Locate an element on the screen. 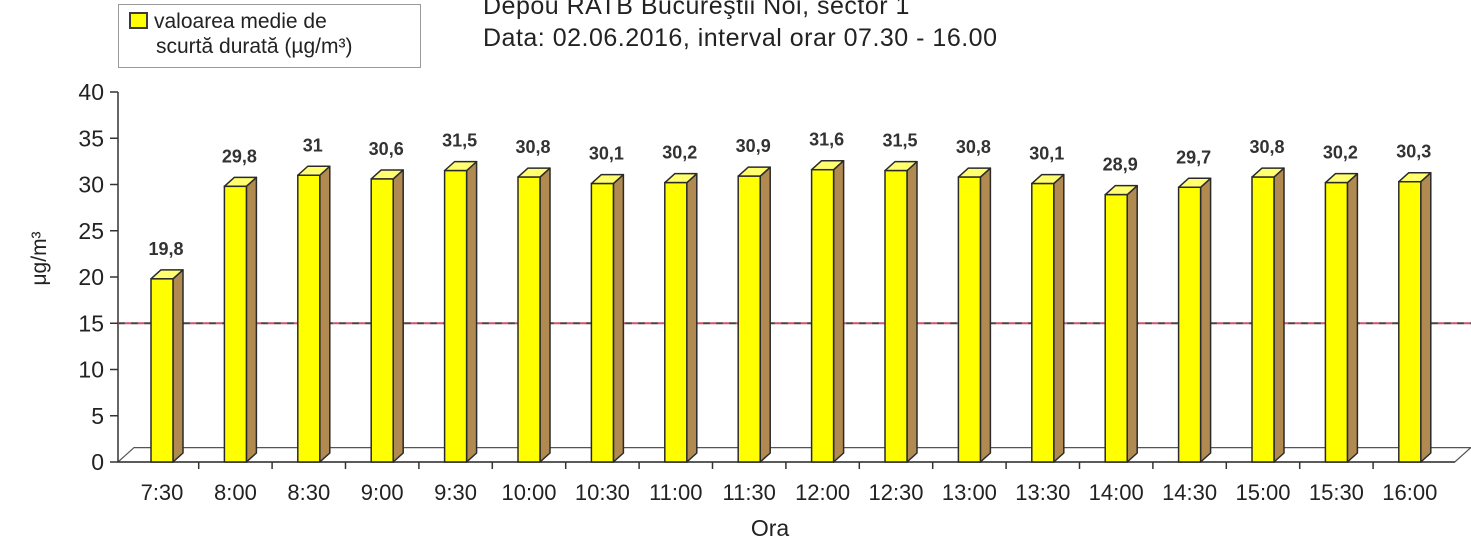  x-tick-label: 15:00 is located at coordinates (1262, 492).